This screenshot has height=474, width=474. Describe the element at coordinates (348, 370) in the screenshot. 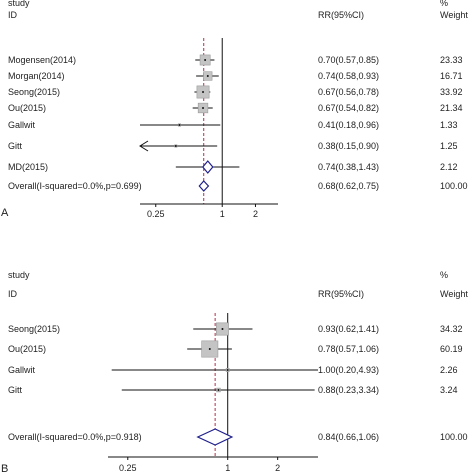

I see `rr-ci-value: 1.00(0.20,4.93)` at that location.